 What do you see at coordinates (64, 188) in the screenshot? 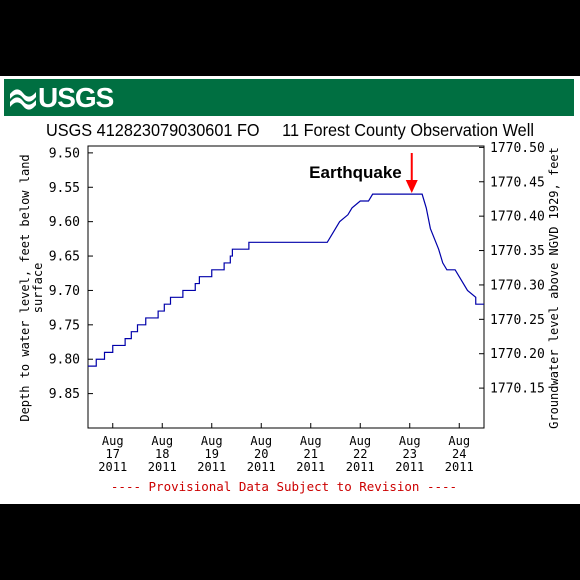
I see `left-tick-label: 9.55` at bounding box center [64, 188].